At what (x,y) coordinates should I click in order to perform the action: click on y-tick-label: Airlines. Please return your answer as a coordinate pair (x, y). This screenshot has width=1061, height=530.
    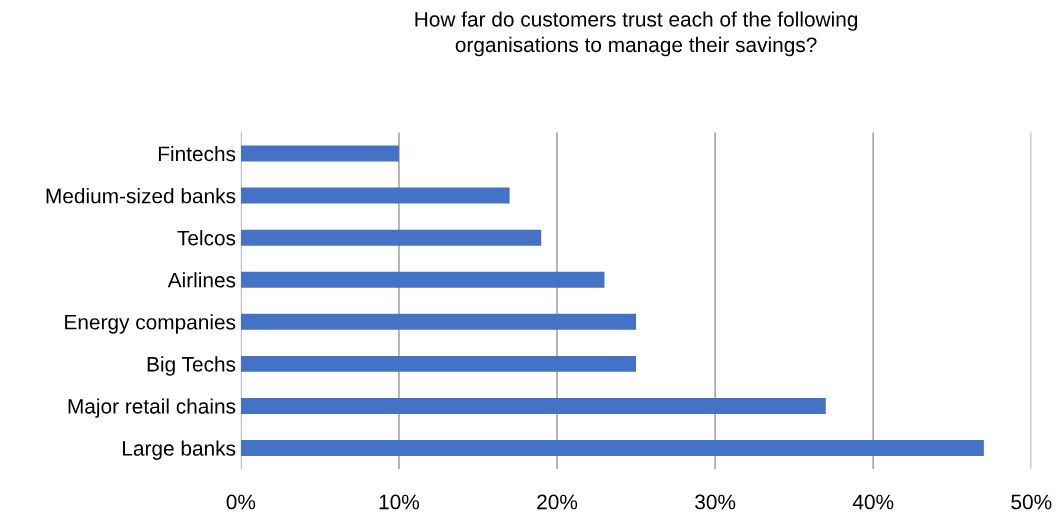
    Looking at the image, I should click on (201, 280).